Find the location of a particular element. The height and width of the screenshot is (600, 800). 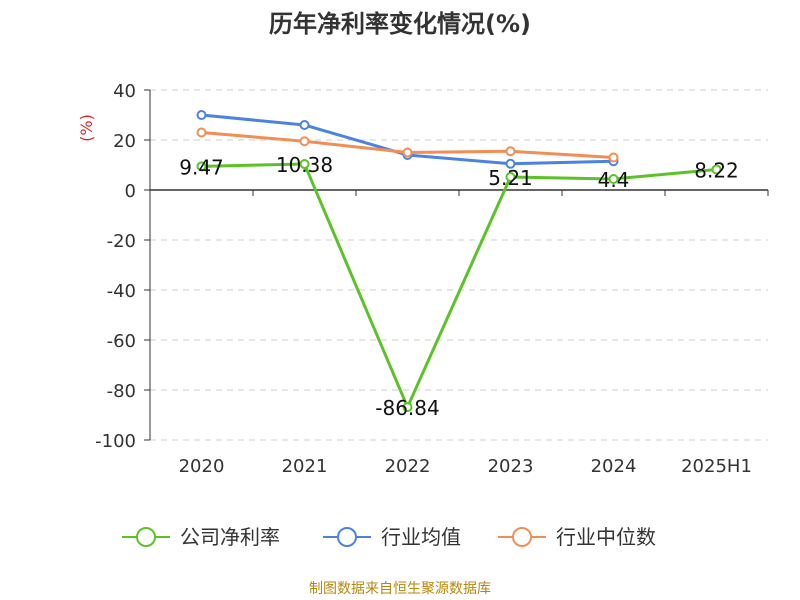

data-label: 8.22 is located at coordinates (716, 170).